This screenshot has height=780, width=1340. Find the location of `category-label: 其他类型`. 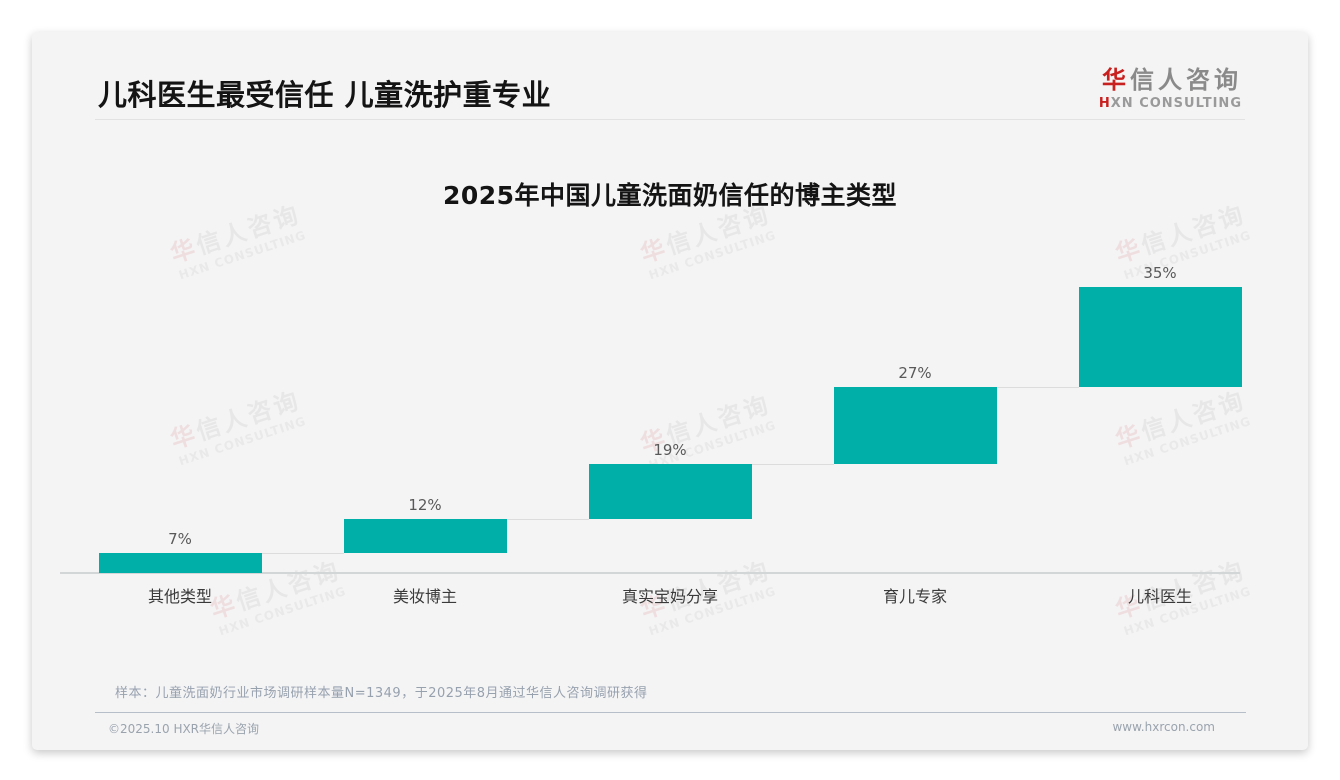

category-label: 其他类型 is located at coordinates (179, 596).